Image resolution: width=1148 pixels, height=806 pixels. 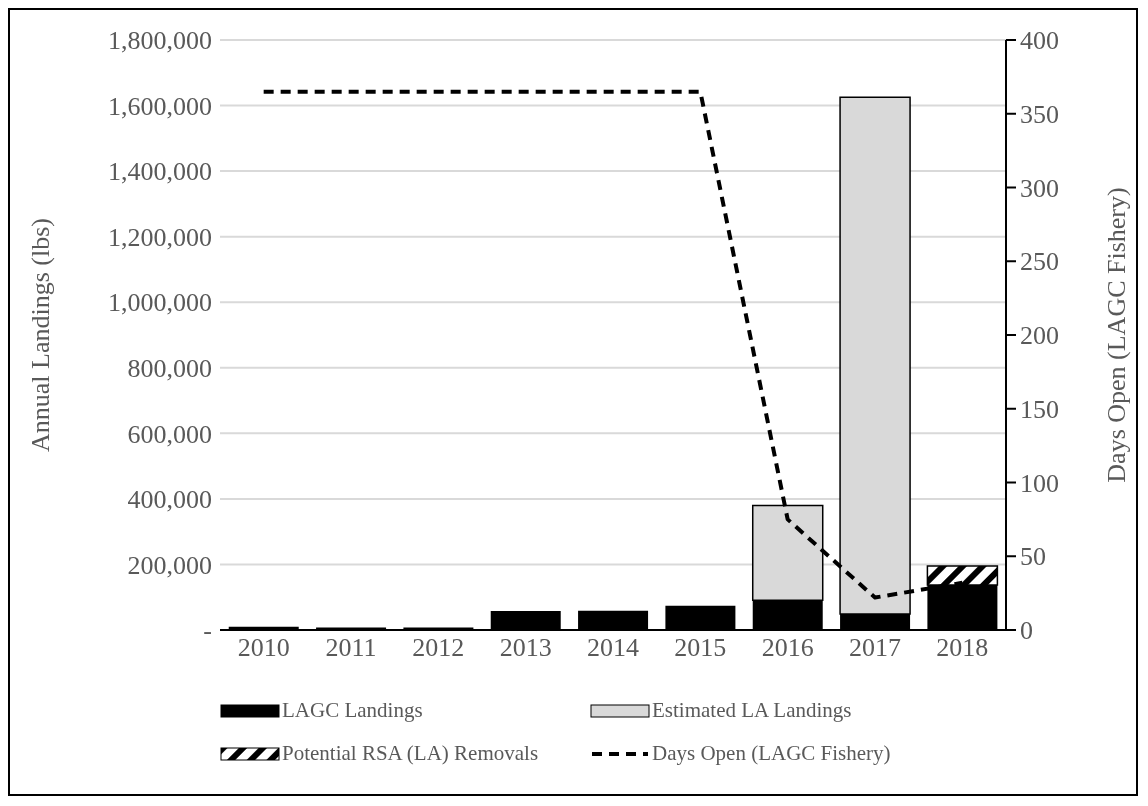 What do you see at coordinates (700, 648) in the screenshot?
I see `x-tick-label: 2015` at bounding box center [700, 648].